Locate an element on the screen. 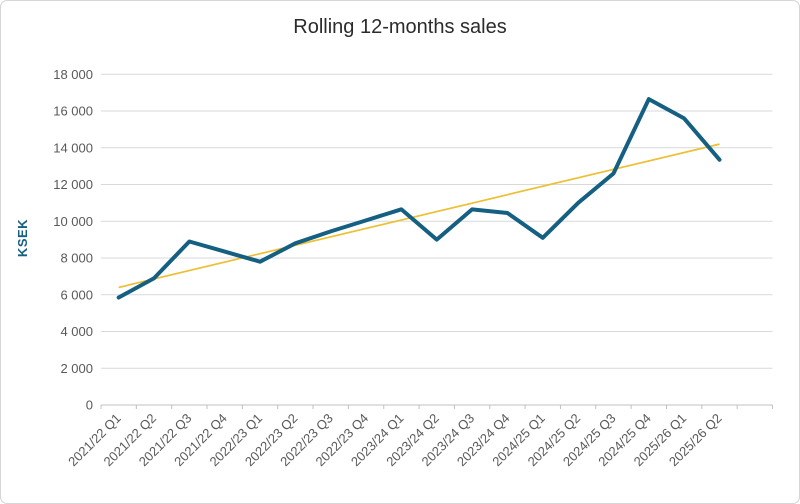 This screenshot has height=504, width=800. y-axis-tick-label: 14 000 is located at coordinates (73, 147).